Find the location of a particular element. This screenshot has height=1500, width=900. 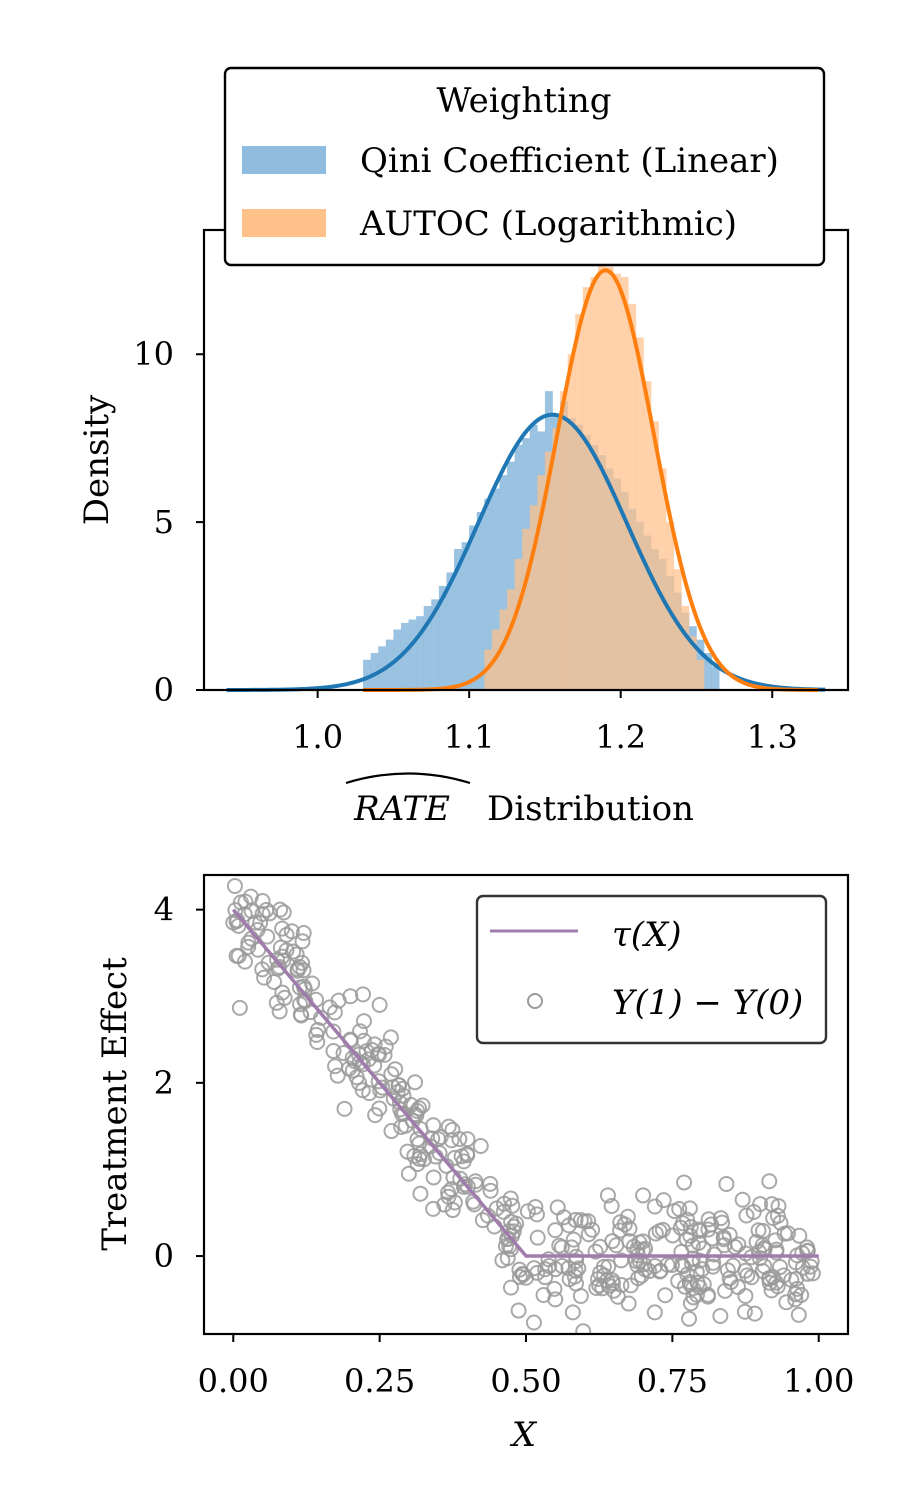

treatment-legend: τ(X) Y(1) − Y(0) is located at coordinates (651, 969).